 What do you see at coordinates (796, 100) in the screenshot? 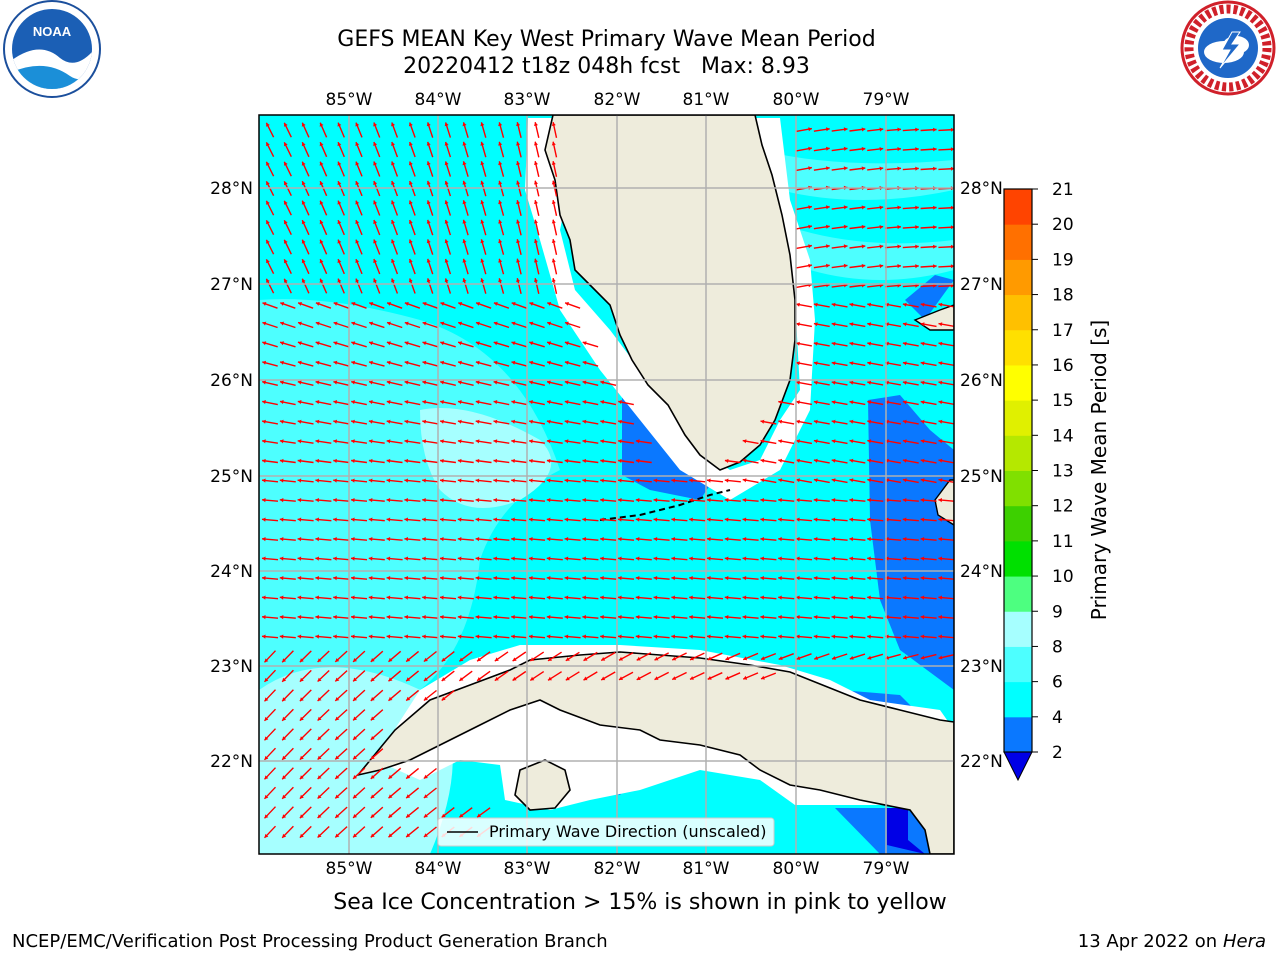
I see `lon-label-top: 80°W` at bounding box center [796, 100].